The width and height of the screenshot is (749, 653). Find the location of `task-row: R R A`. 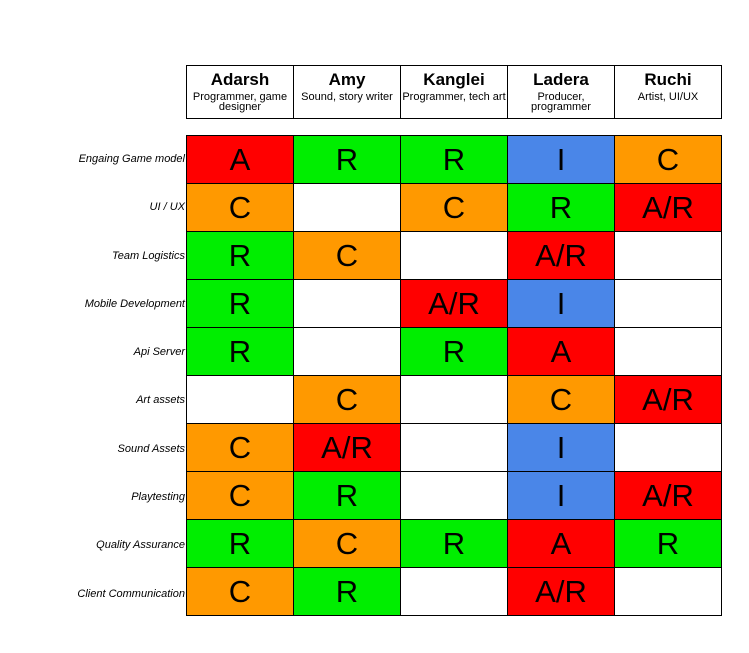

task-row: R R A is located at coordinates (454, 351).